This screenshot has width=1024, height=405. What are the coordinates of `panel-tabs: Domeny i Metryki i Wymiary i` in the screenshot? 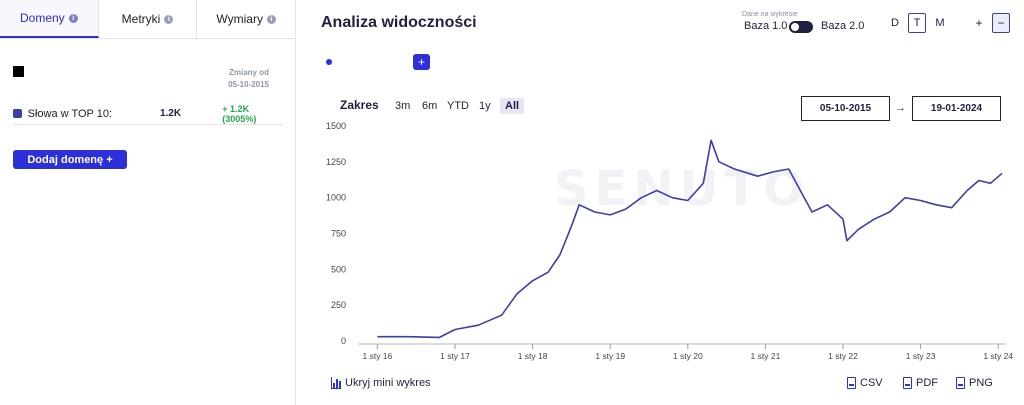 It's located at (147, 19).